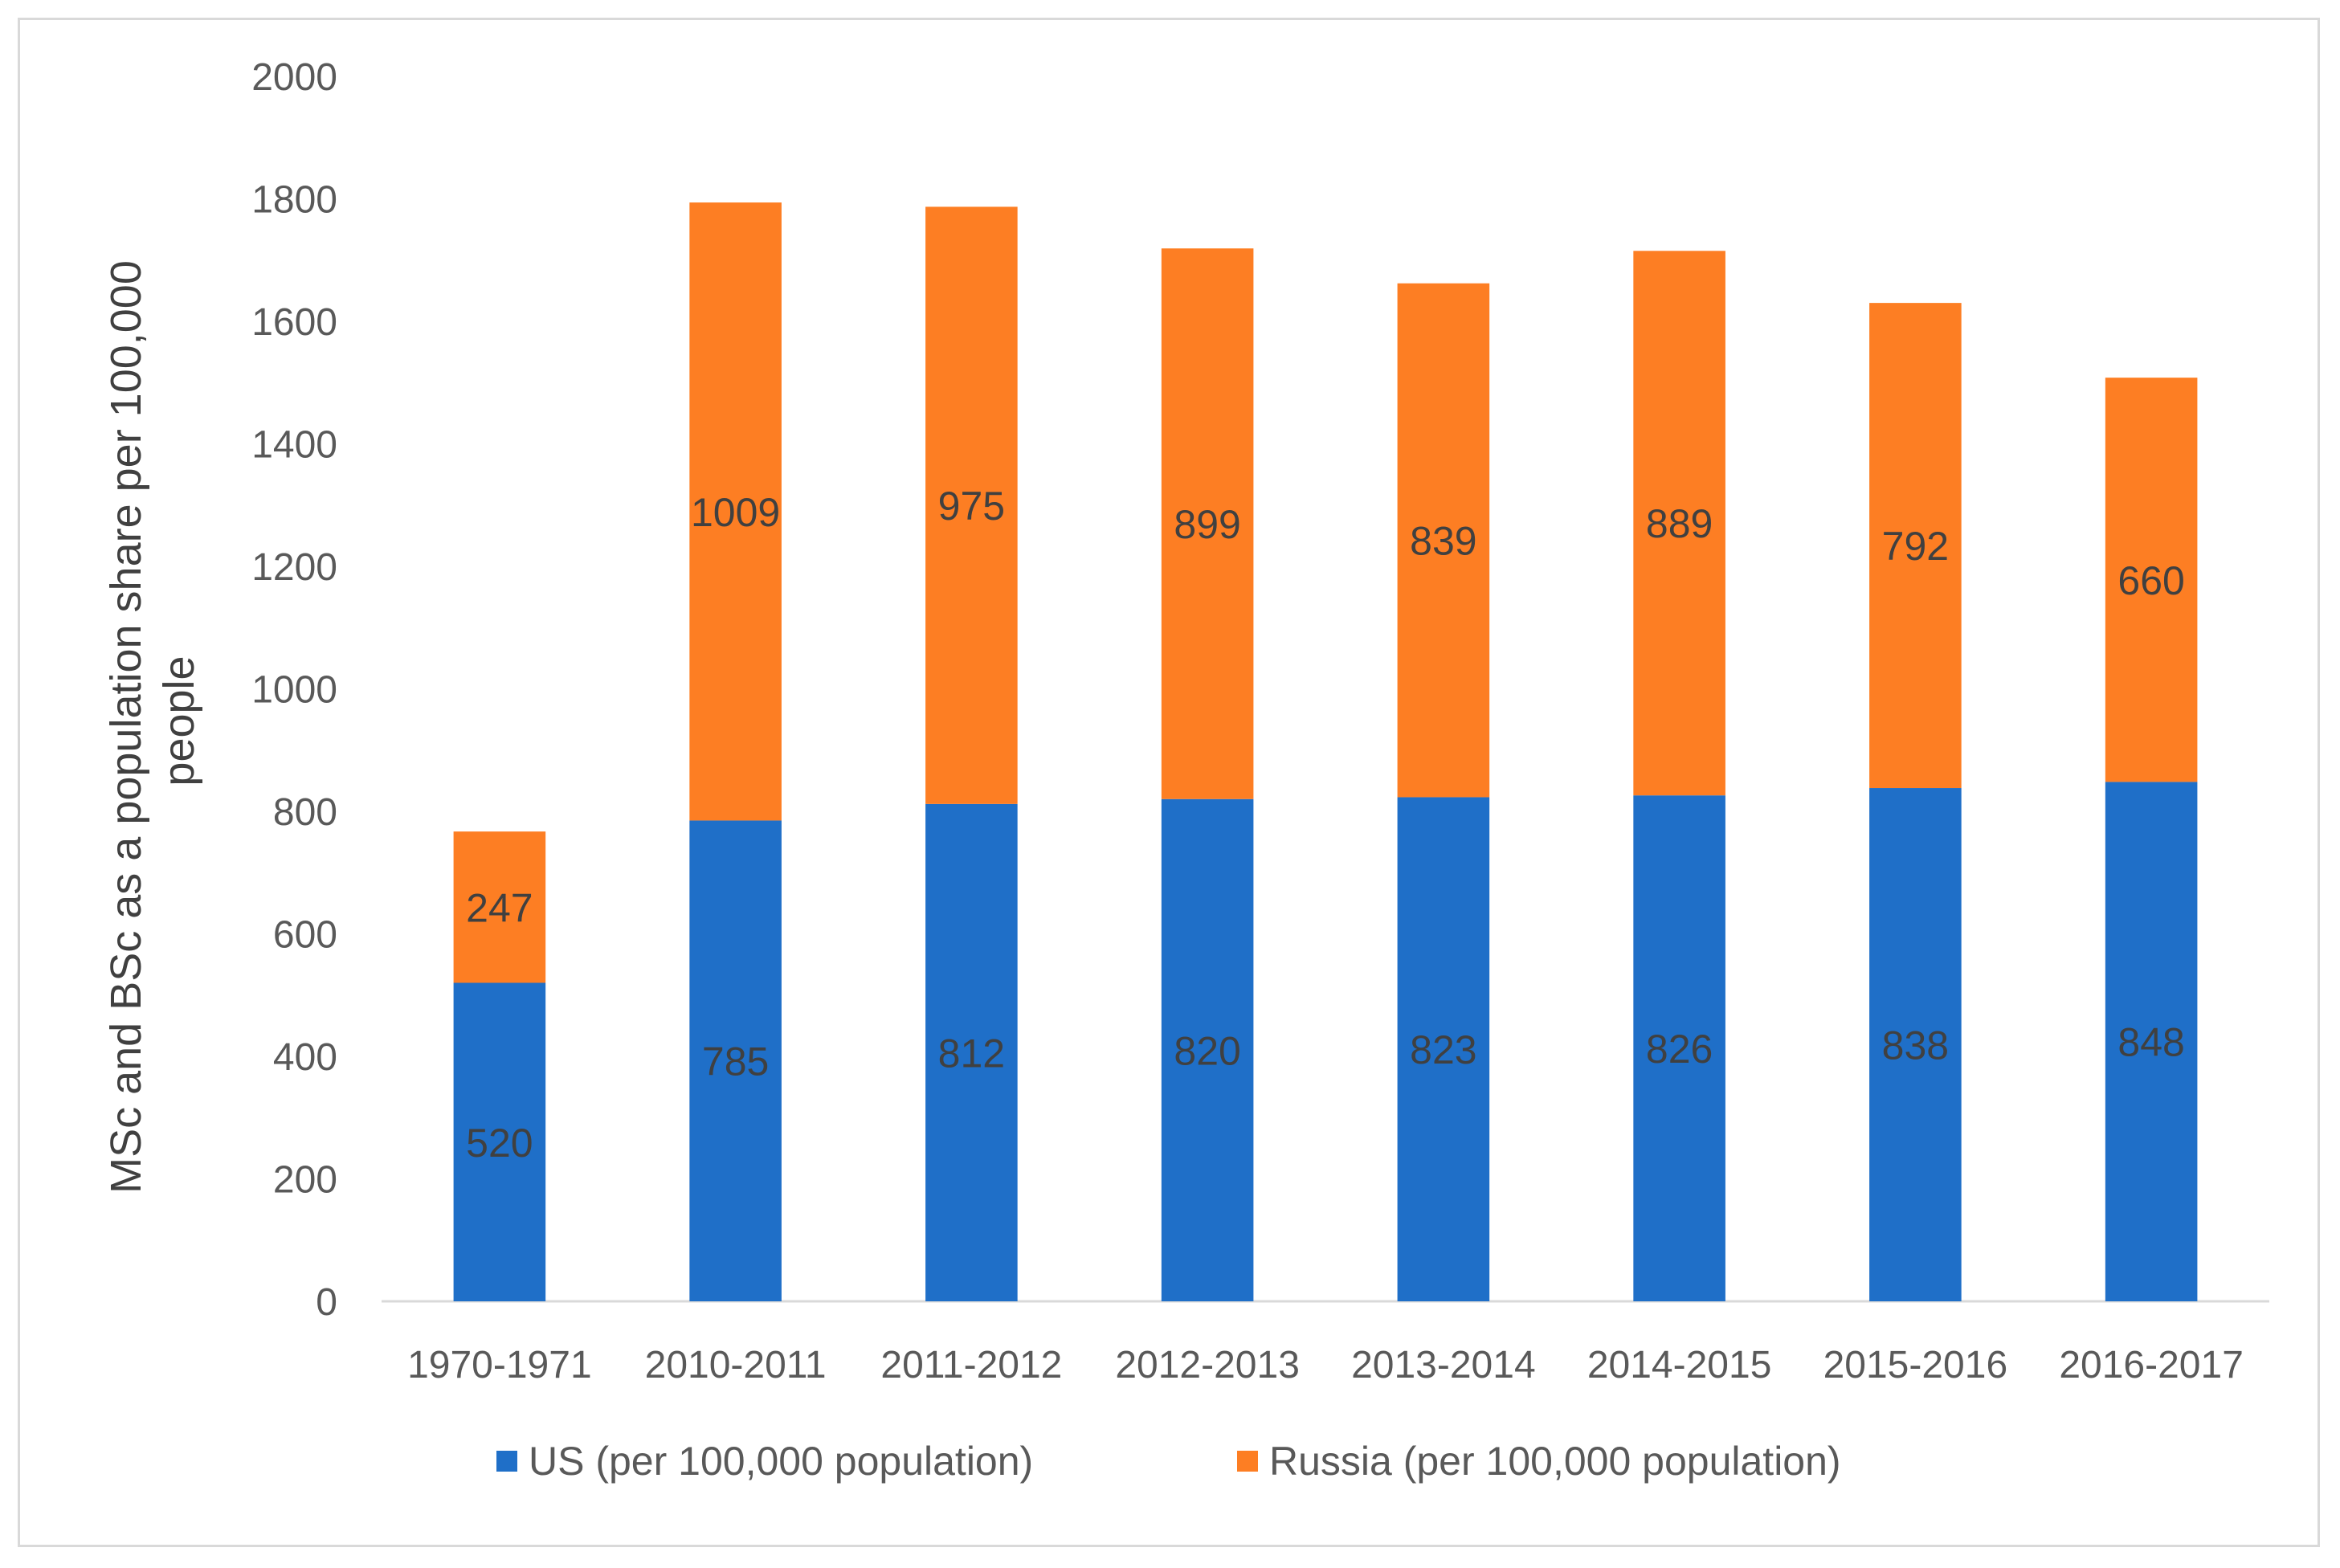 This screenshot has width=2340, height=1568. I want to click on bar-russia-2014-2015, so click(1679, 523).